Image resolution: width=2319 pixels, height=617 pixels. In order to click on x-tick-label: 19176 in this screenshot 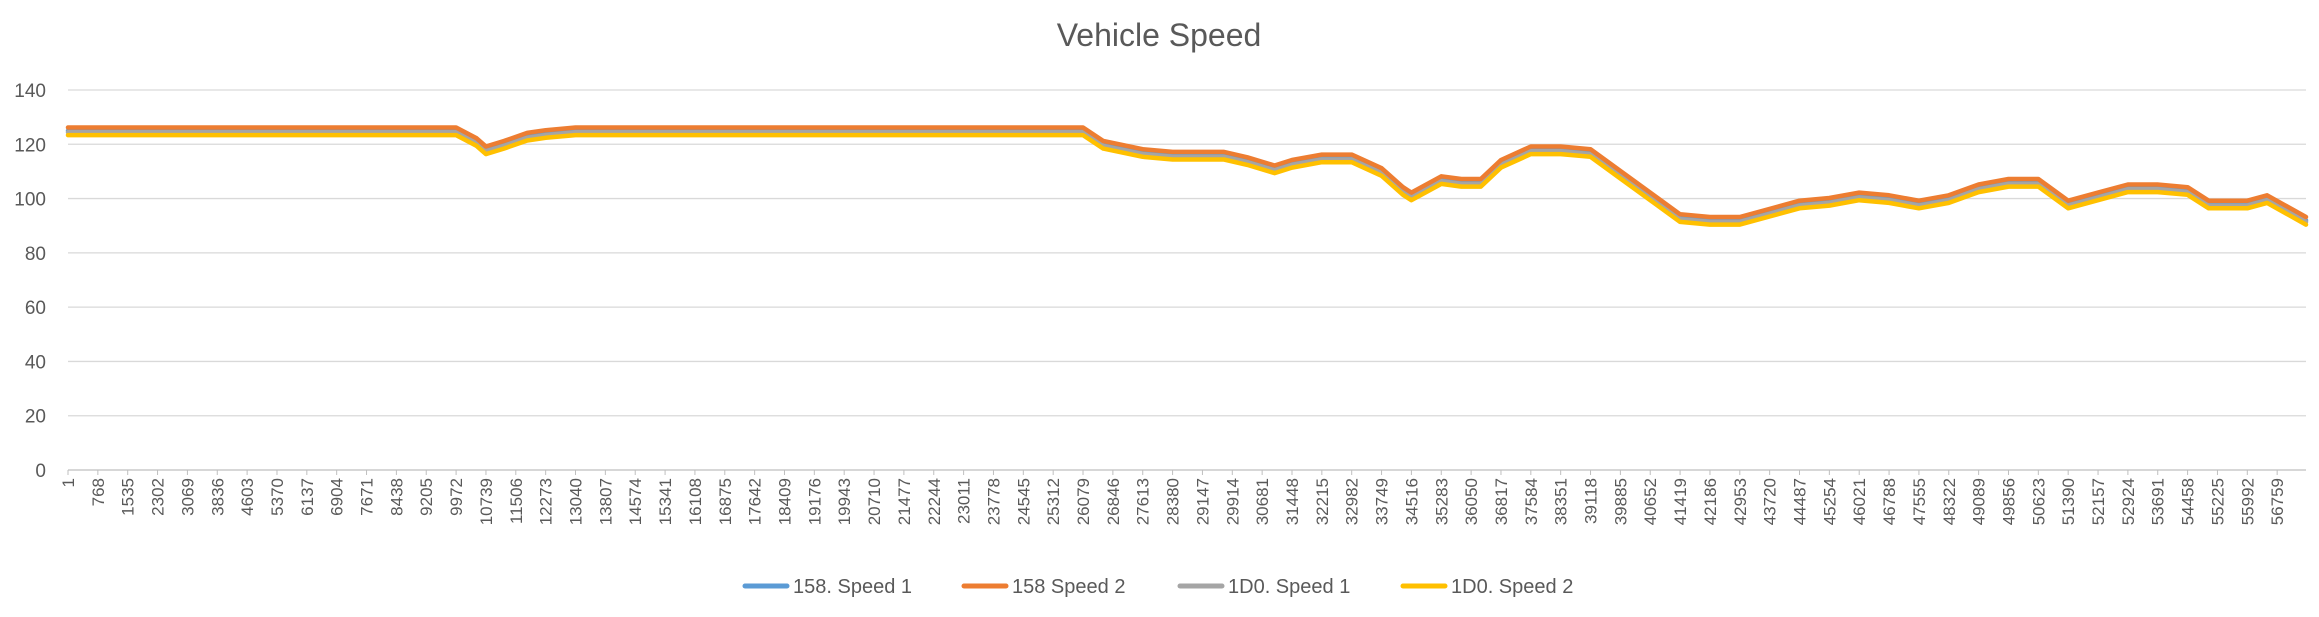, I will do `click(814, 501)`.